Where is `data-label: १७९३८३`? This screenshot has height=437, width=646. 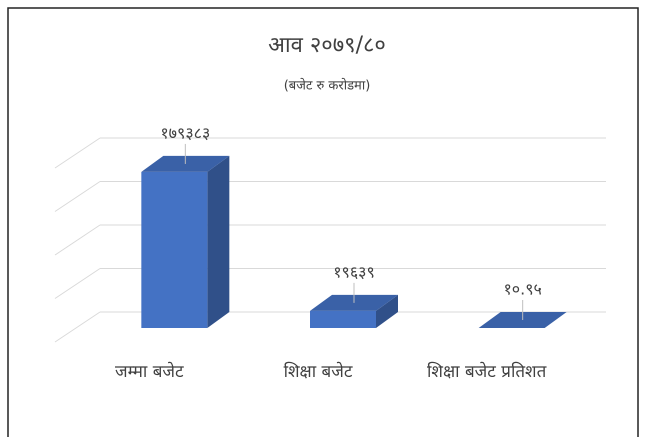
data-label: १७९३८३ is located at coordinates (185, 132).